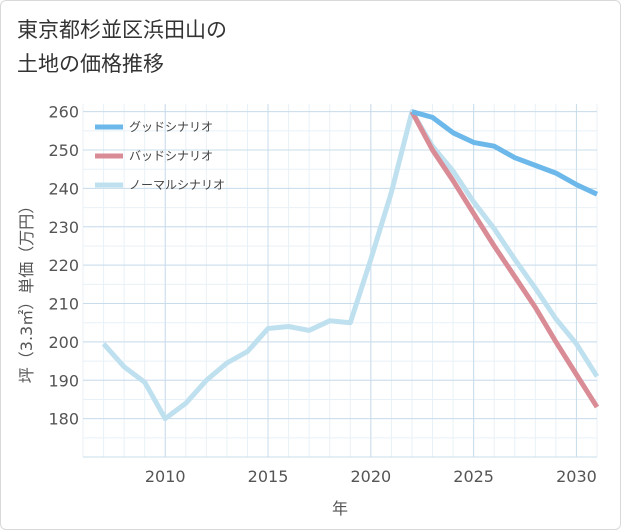  Describe the element at coordinates (63, 112) in the screenshot. I see `y-tick-label: 260` at that location.